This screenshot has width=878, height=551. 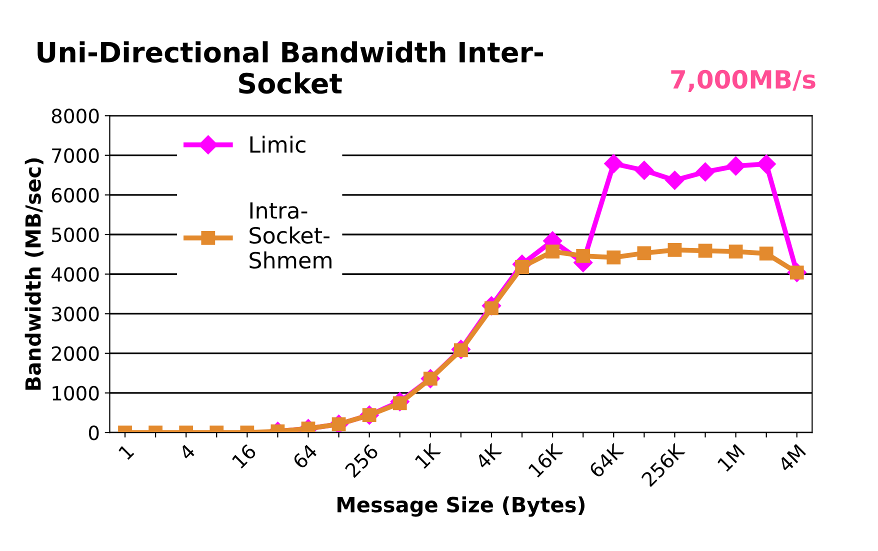 What do you see at coordinates (75, 195) in the screenshot?
I see `y-tick-label: 6000` at bounding box center [75, 195].